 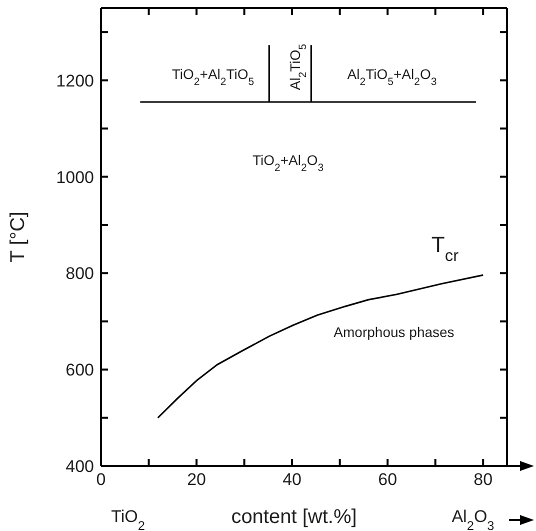 I want to click on annotation: TiO$_{2}$+Al$_{2}$TiO$_{5}$, so click(x=213, y=77).